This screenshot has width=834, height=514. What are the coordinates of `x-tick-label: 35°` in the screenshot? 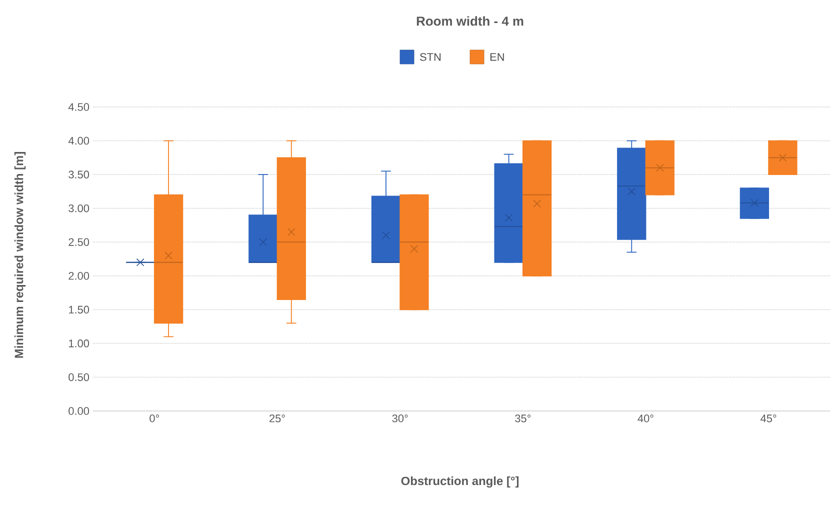 It's located at (523, 418).